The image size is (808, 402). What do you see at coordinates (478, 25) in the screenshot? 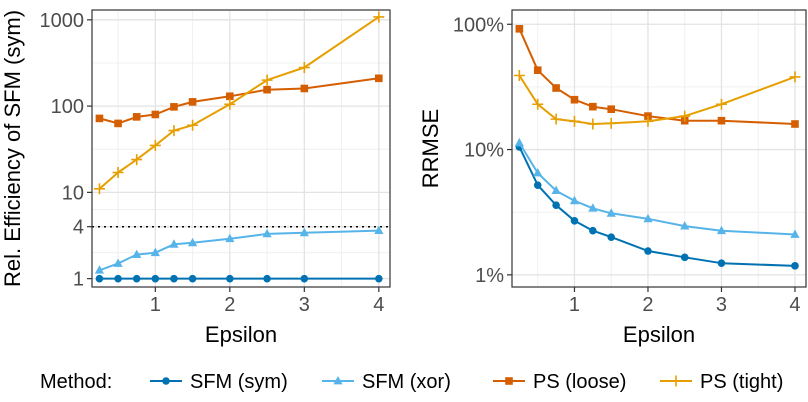
I see `rrmse-y-tick-label: 100%` at bounding box center [478, 25].